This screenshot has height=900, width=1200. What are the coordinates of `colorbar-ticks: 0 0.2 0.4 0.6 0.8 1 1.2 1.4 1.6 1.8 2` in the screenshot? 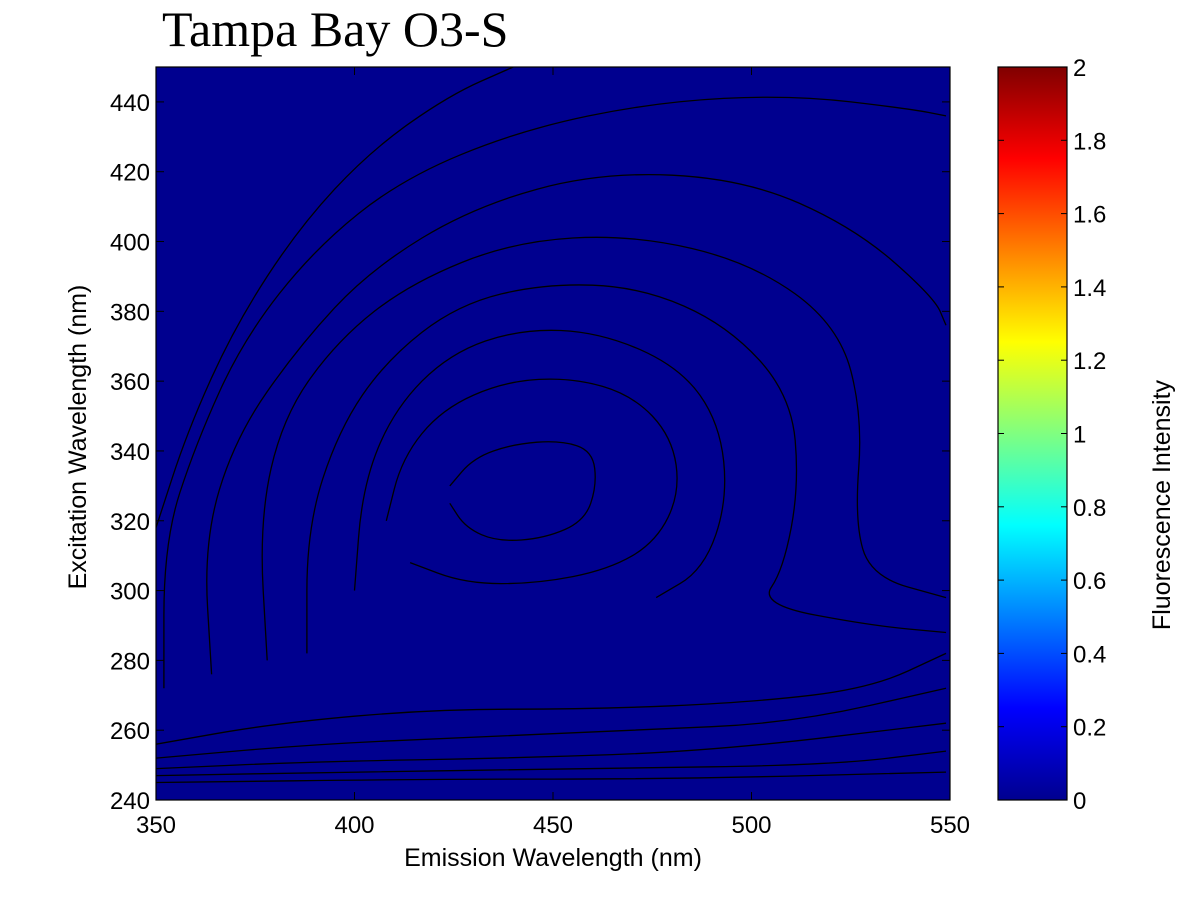 It's located at (1052, 435).